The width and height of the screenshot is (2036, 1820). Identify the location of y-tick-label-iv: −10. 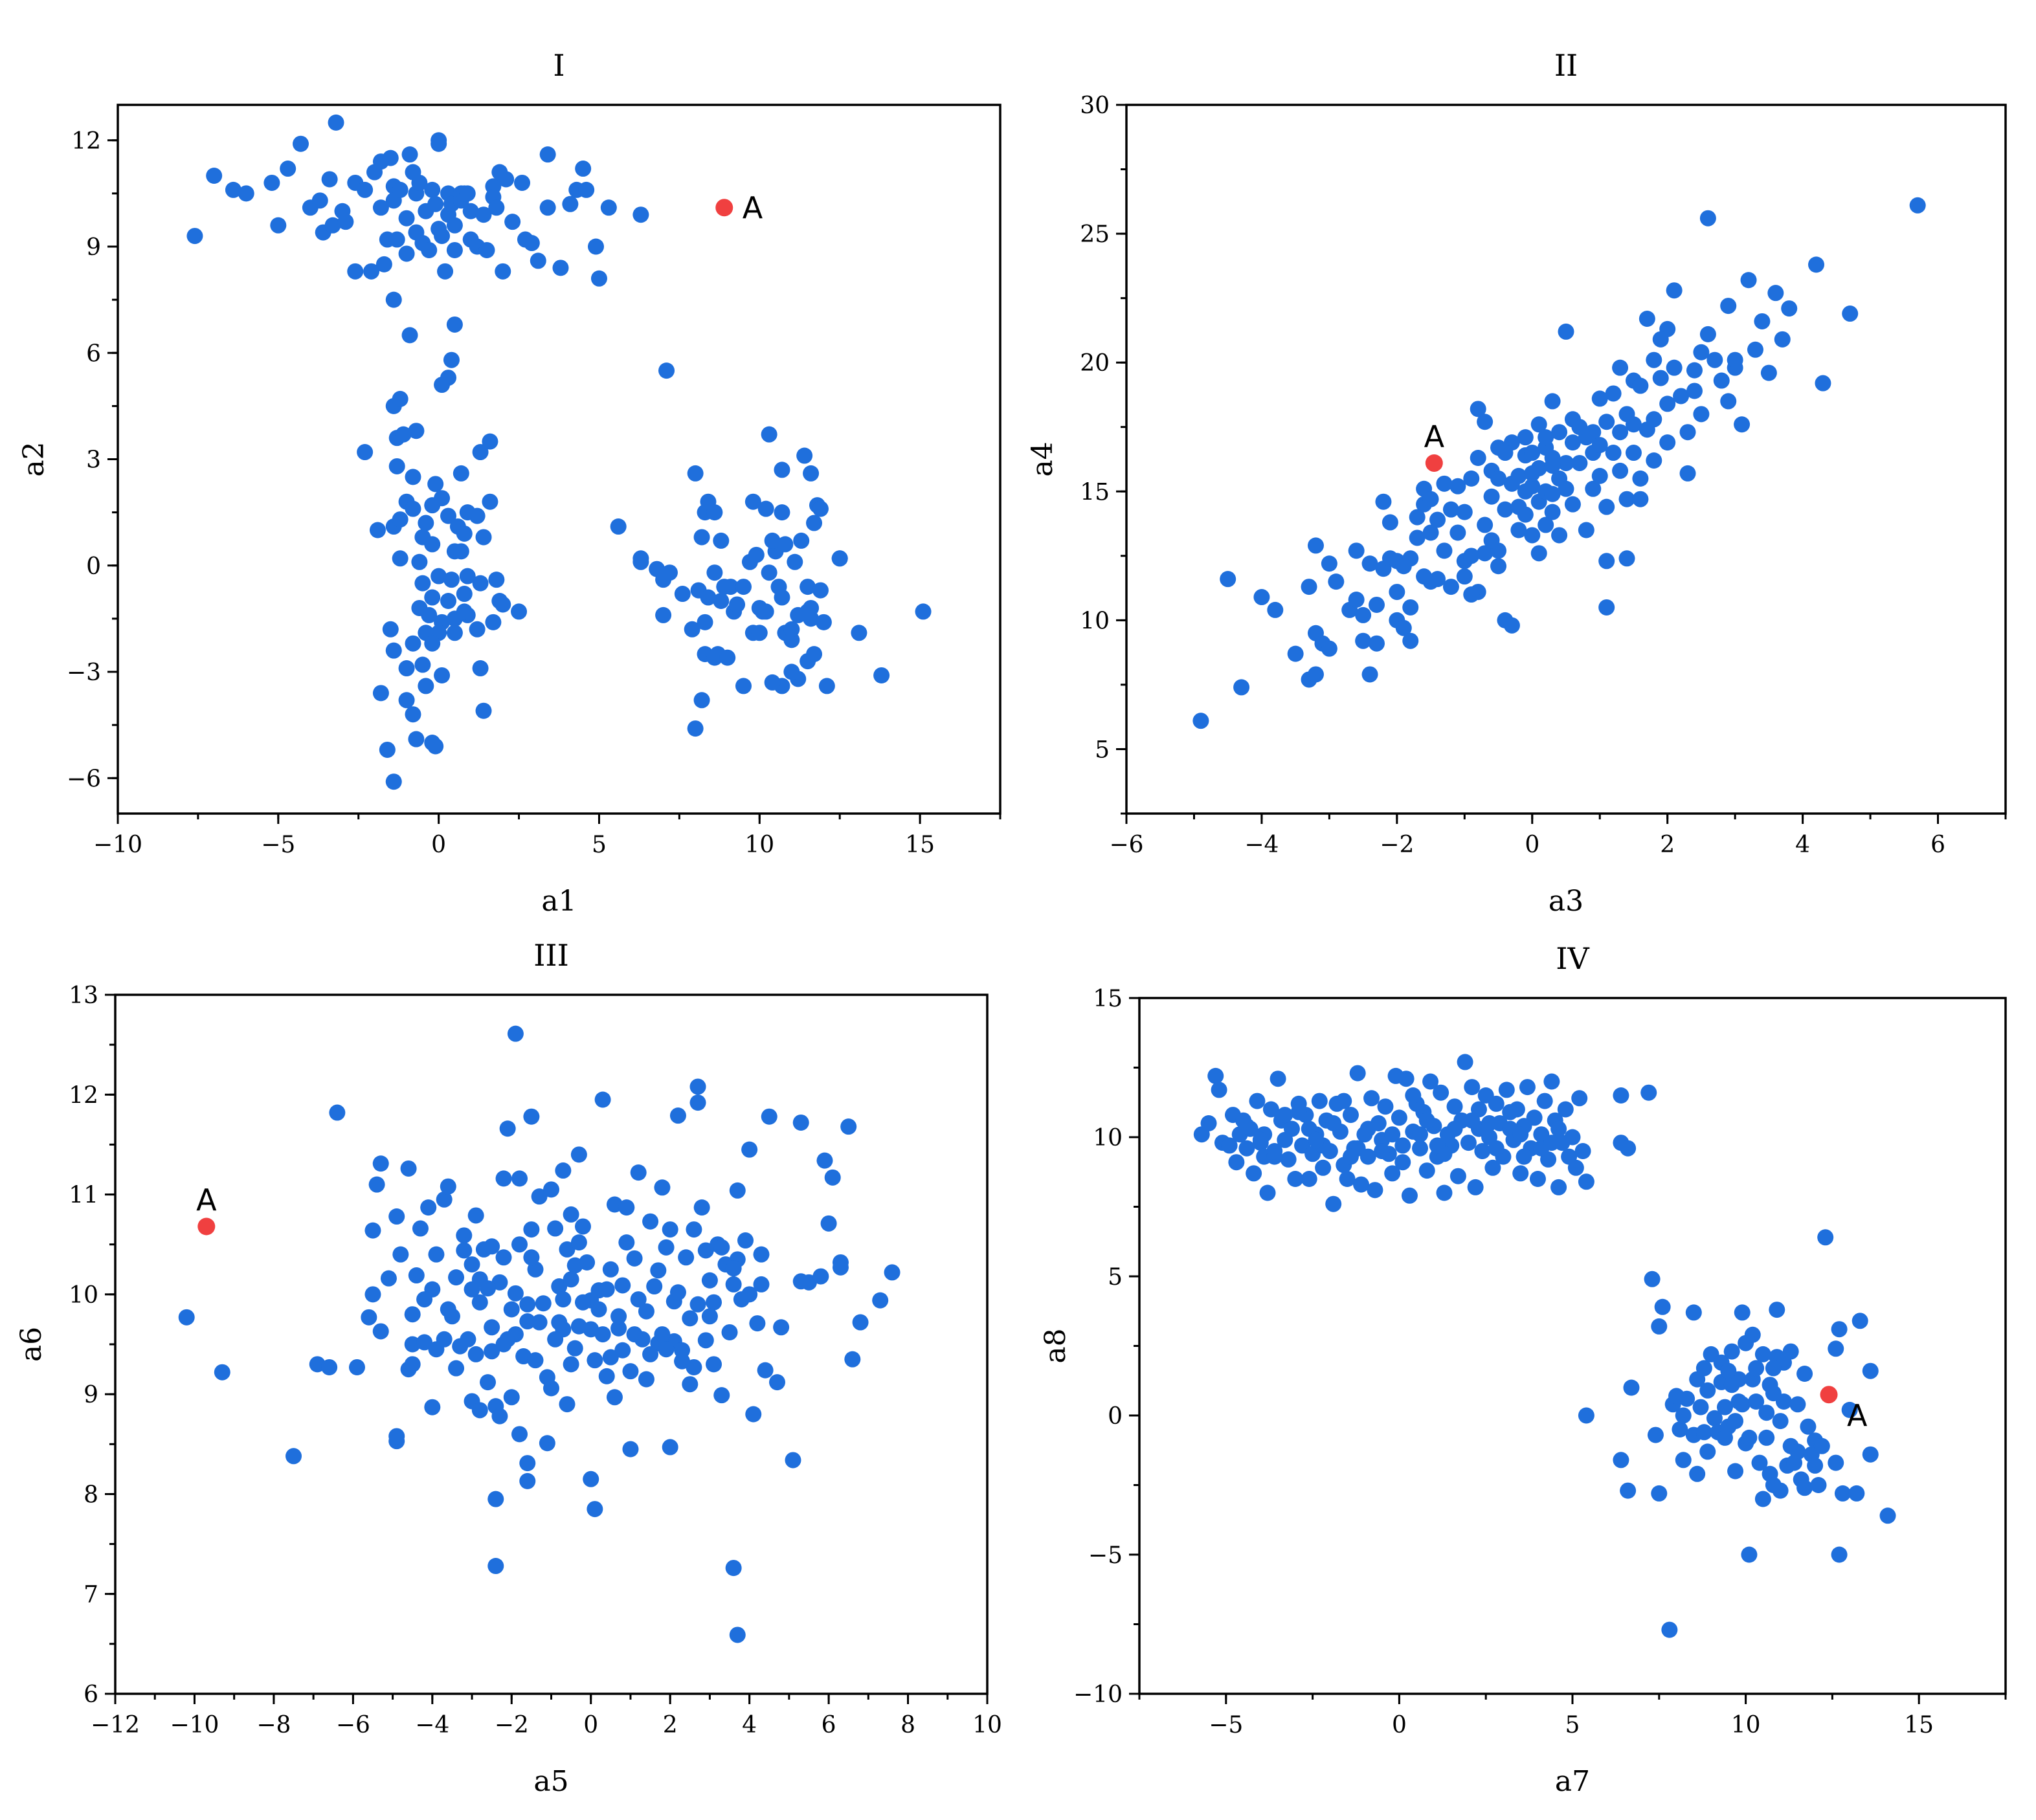
(1098, 1694).